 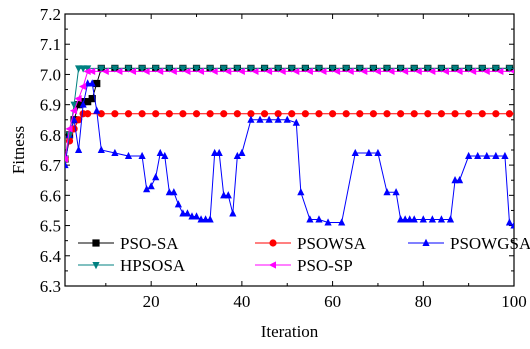 What do you see at coordinates (304, 254) in the screenshot?
I see `legend: PSO-SA PSOWSA PSOWGSA HPSOSA PSO-SP` at bounding box center [304, 254].